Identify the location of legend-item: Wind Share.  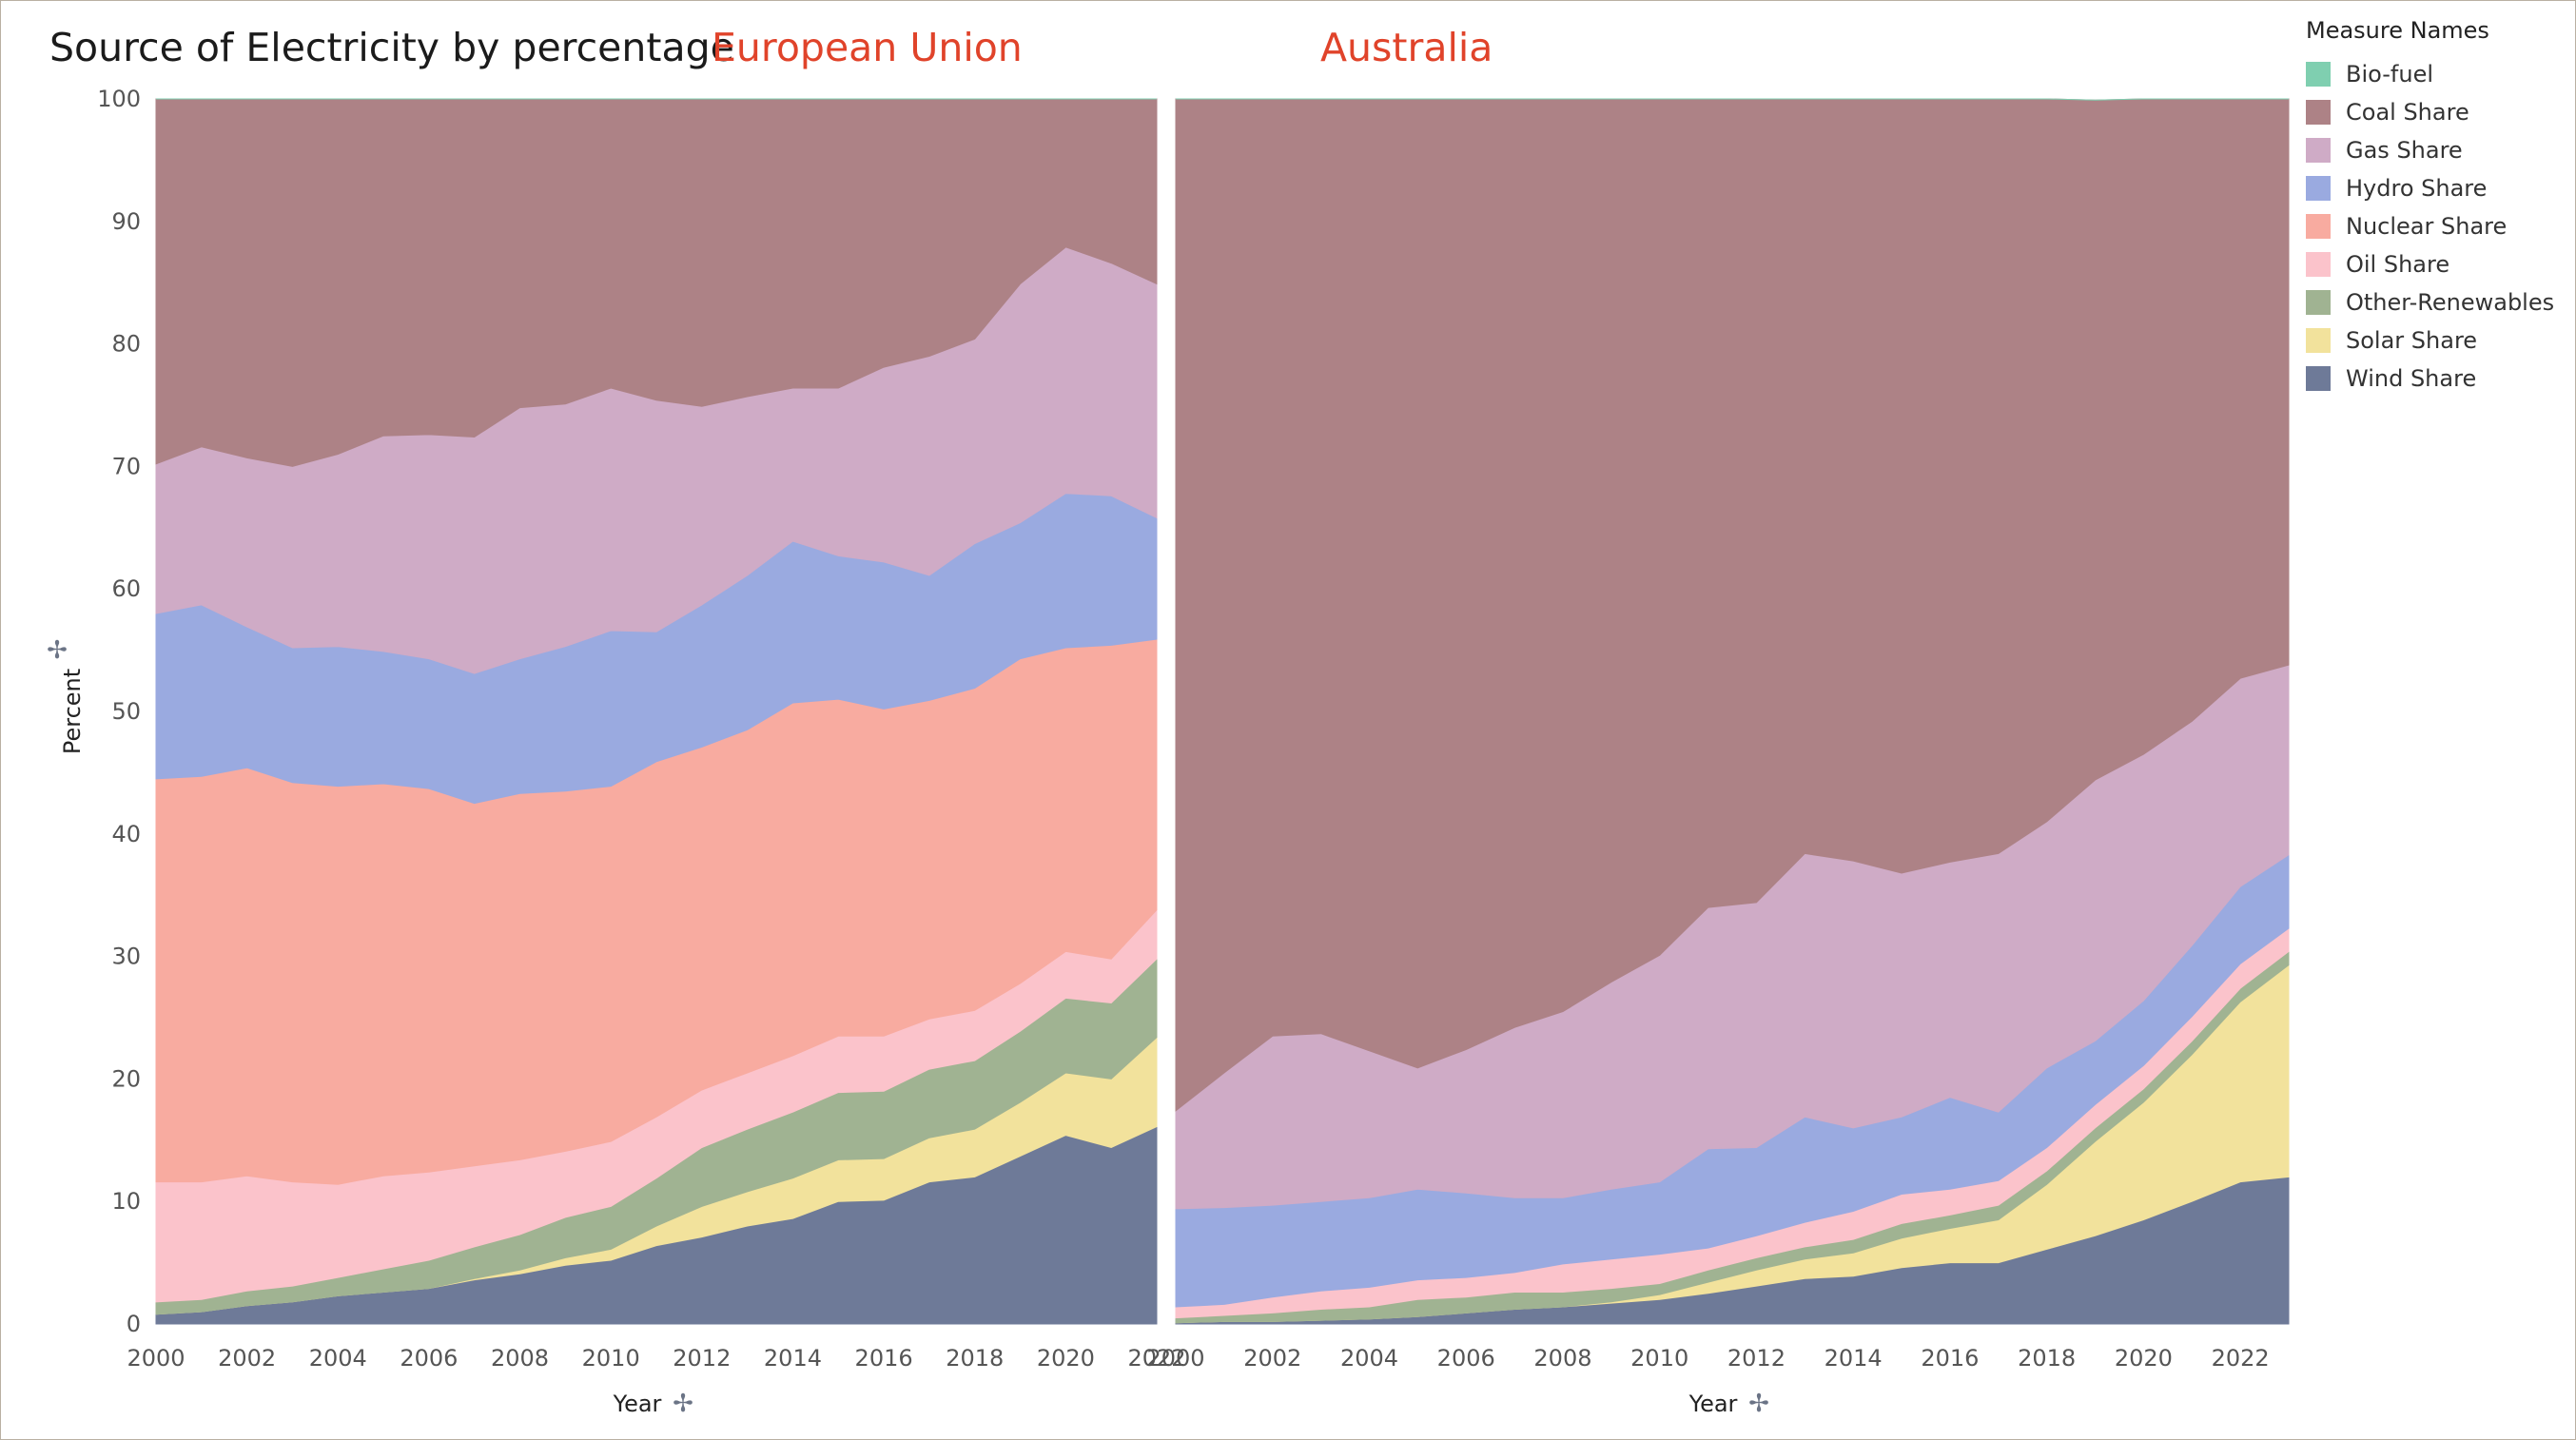
(2430, 379).